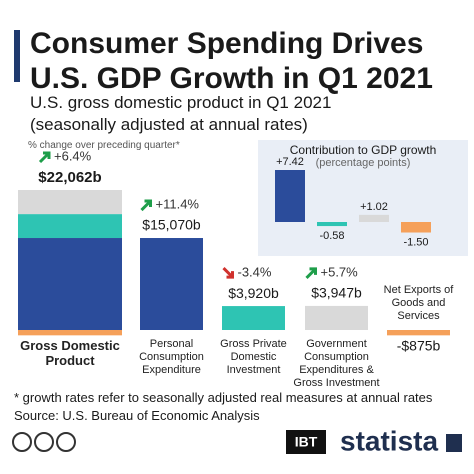 This screenshot has height=474, width=474. What do you see at coordinates (171, 357) in the screenshot?
I see `category-label: Personal Consumption Expenditure` at bounding box center [171, 357].